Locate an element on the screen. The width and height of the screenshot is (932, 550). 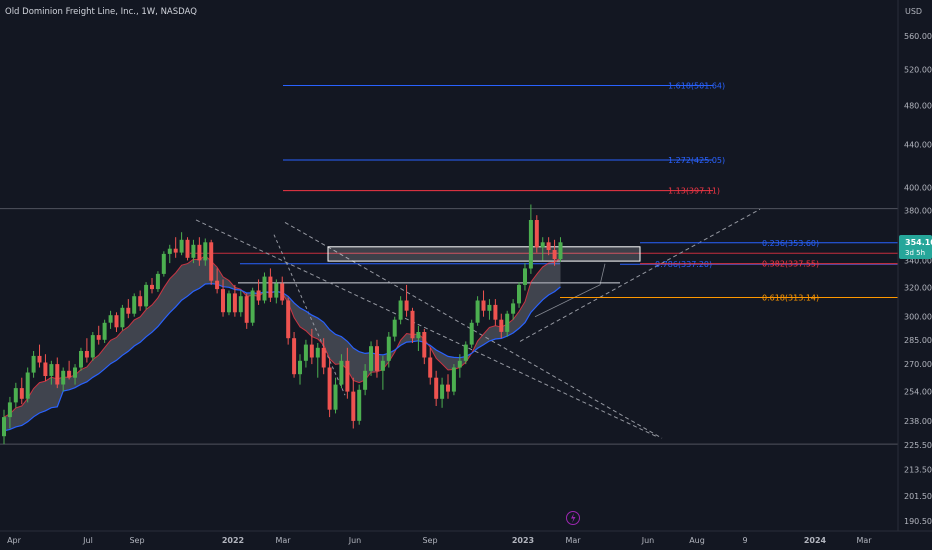
price-axis is located at coordinates (915, 265).